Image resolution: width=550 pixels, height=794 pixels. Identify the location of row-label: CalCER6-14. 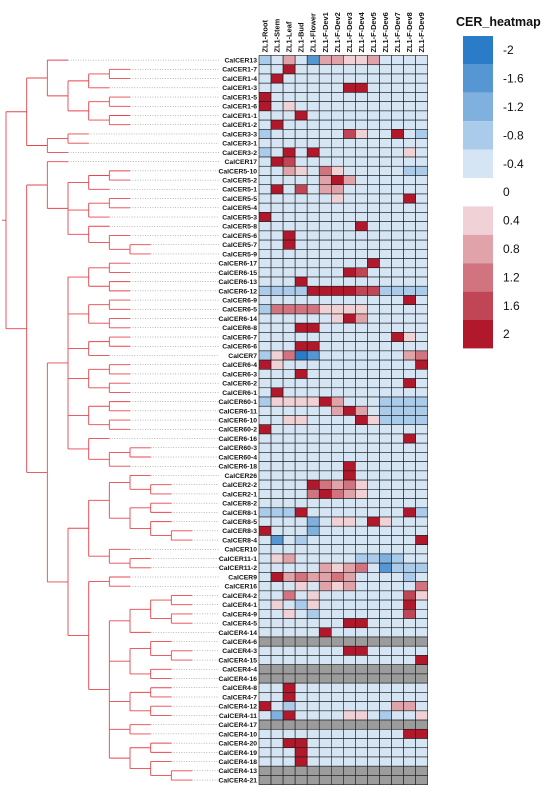
(237, 319).